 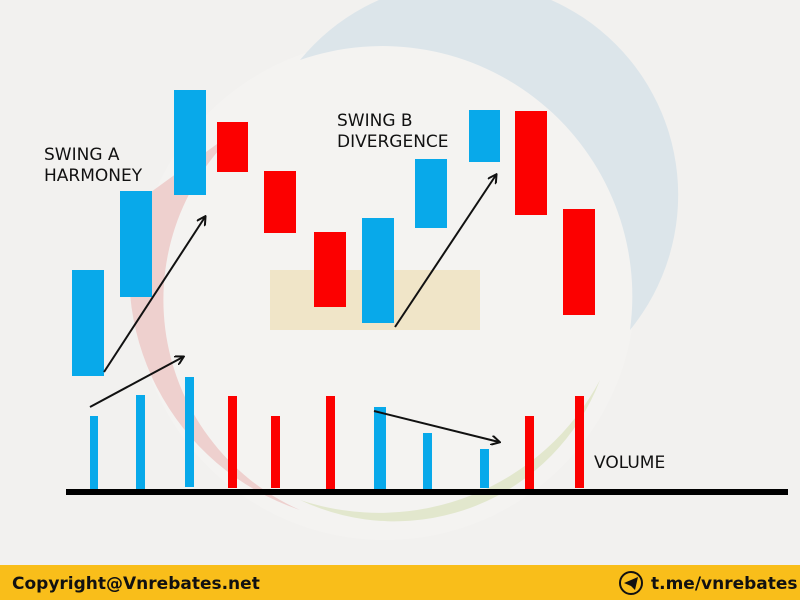 I want to click on volume-label: VOLUME, so click(x=629, y=463).